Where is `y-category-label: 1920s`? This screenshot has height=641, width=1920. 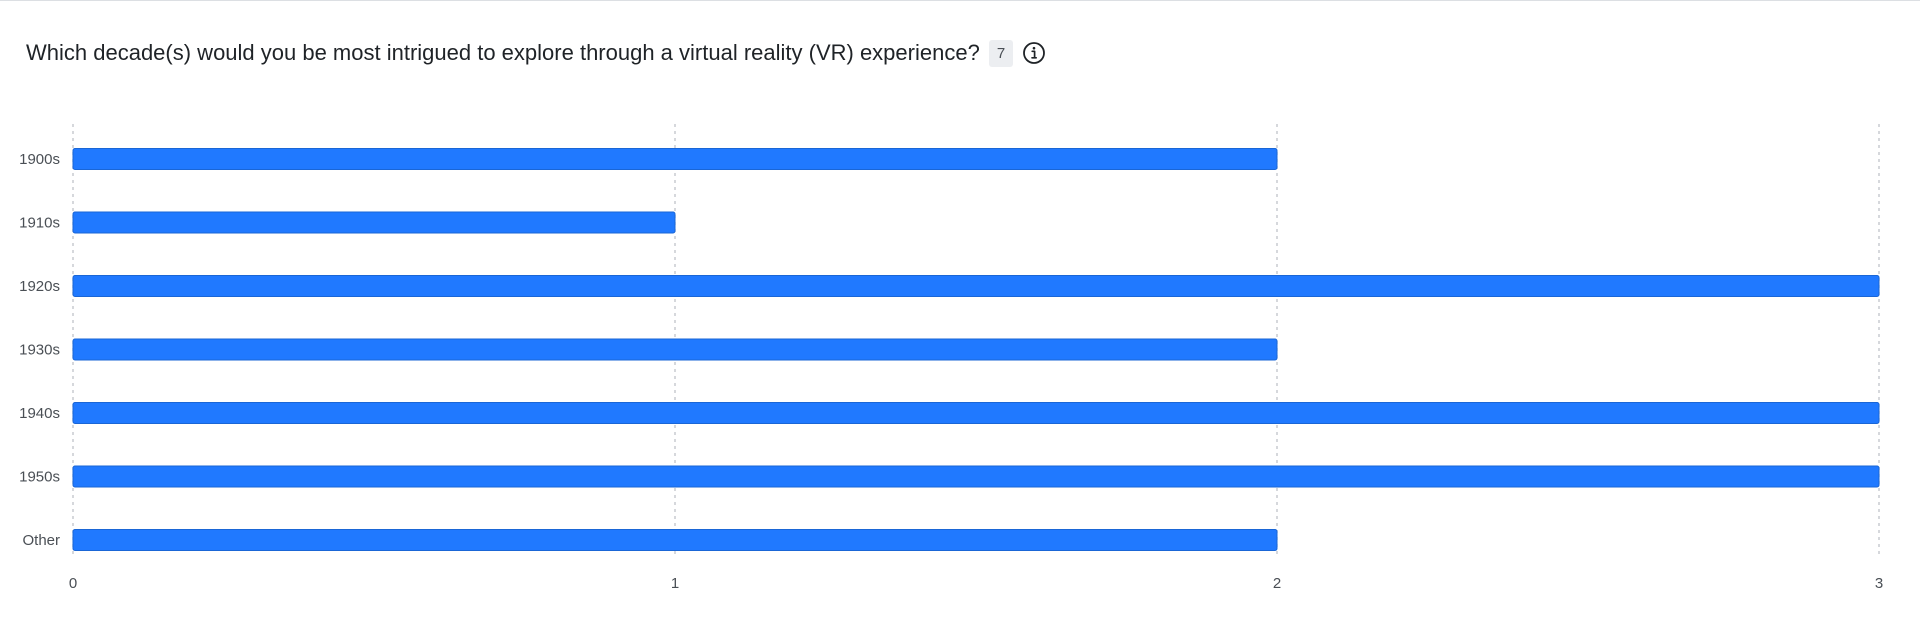 y-category-label: 1920s is located at coordinates (39, 286).